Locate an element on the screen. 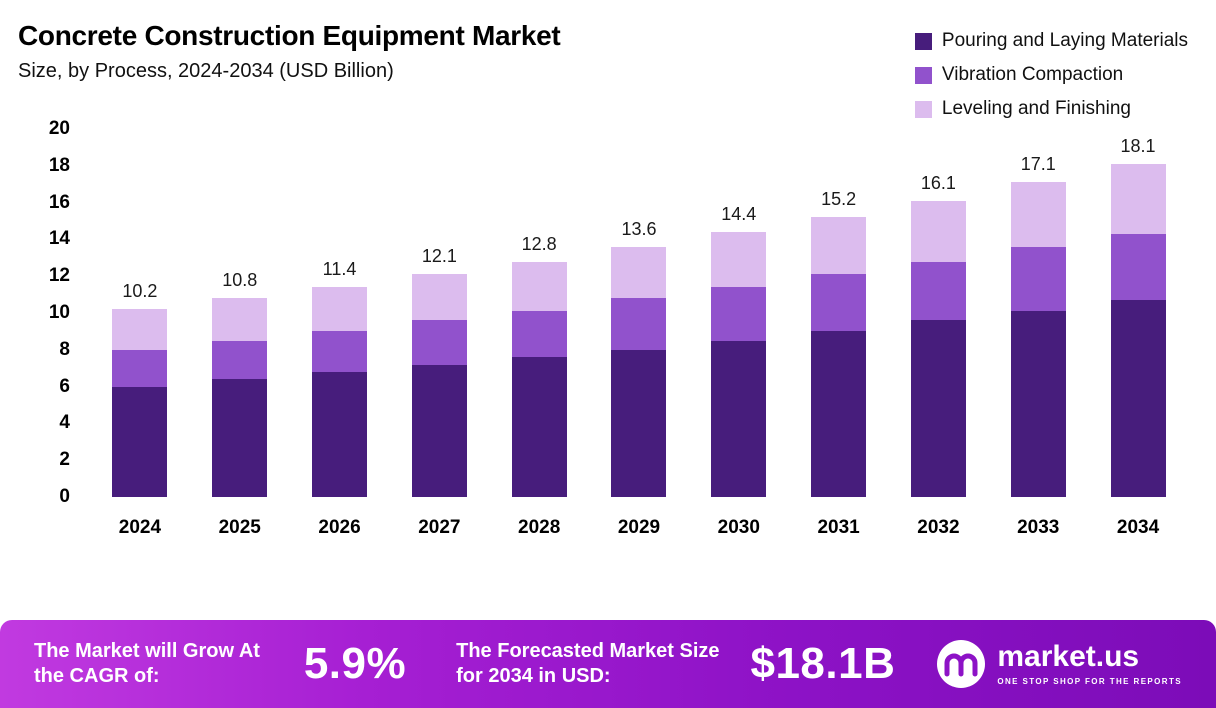 The image size is (1216, 708). legend-item: Vibration Compaction is located at coordinates (1051, 75).